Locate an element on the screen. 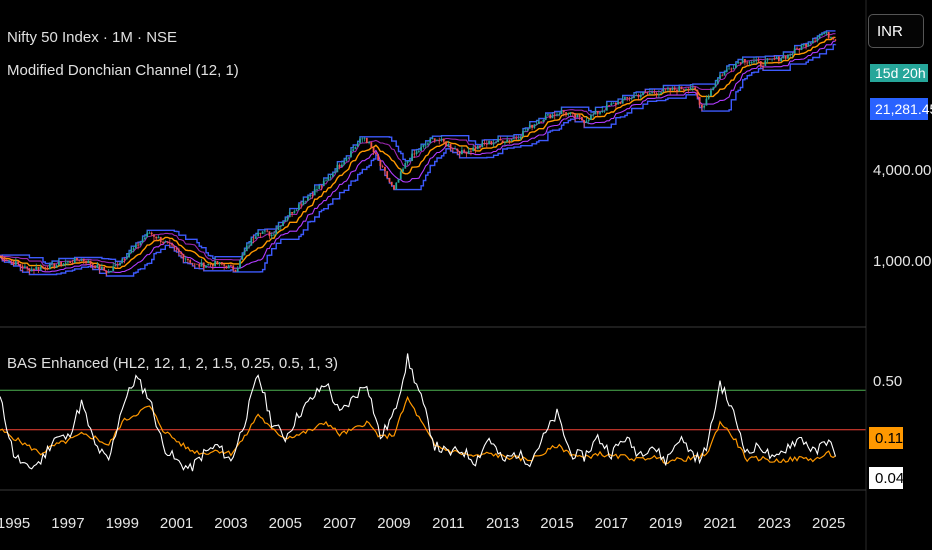 Image resolution: width=932 pixels, height=550 pixels. symbol-legend: Nifty 50 Index · 1M · NSE is located at coordinates (92, 37).